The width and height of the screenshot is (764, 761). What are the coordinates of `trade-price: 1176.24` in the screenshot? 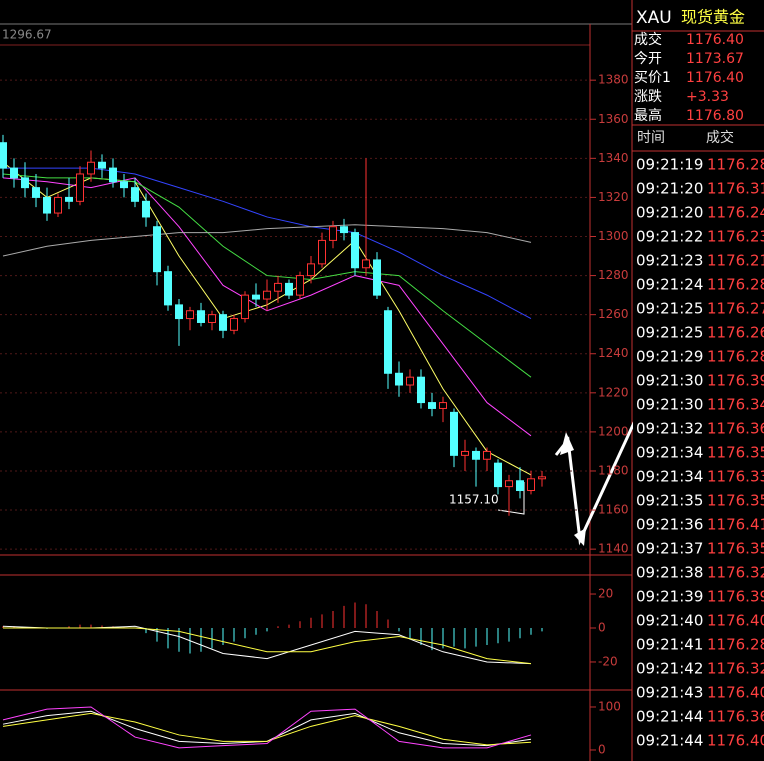 It's located at (735, 213).